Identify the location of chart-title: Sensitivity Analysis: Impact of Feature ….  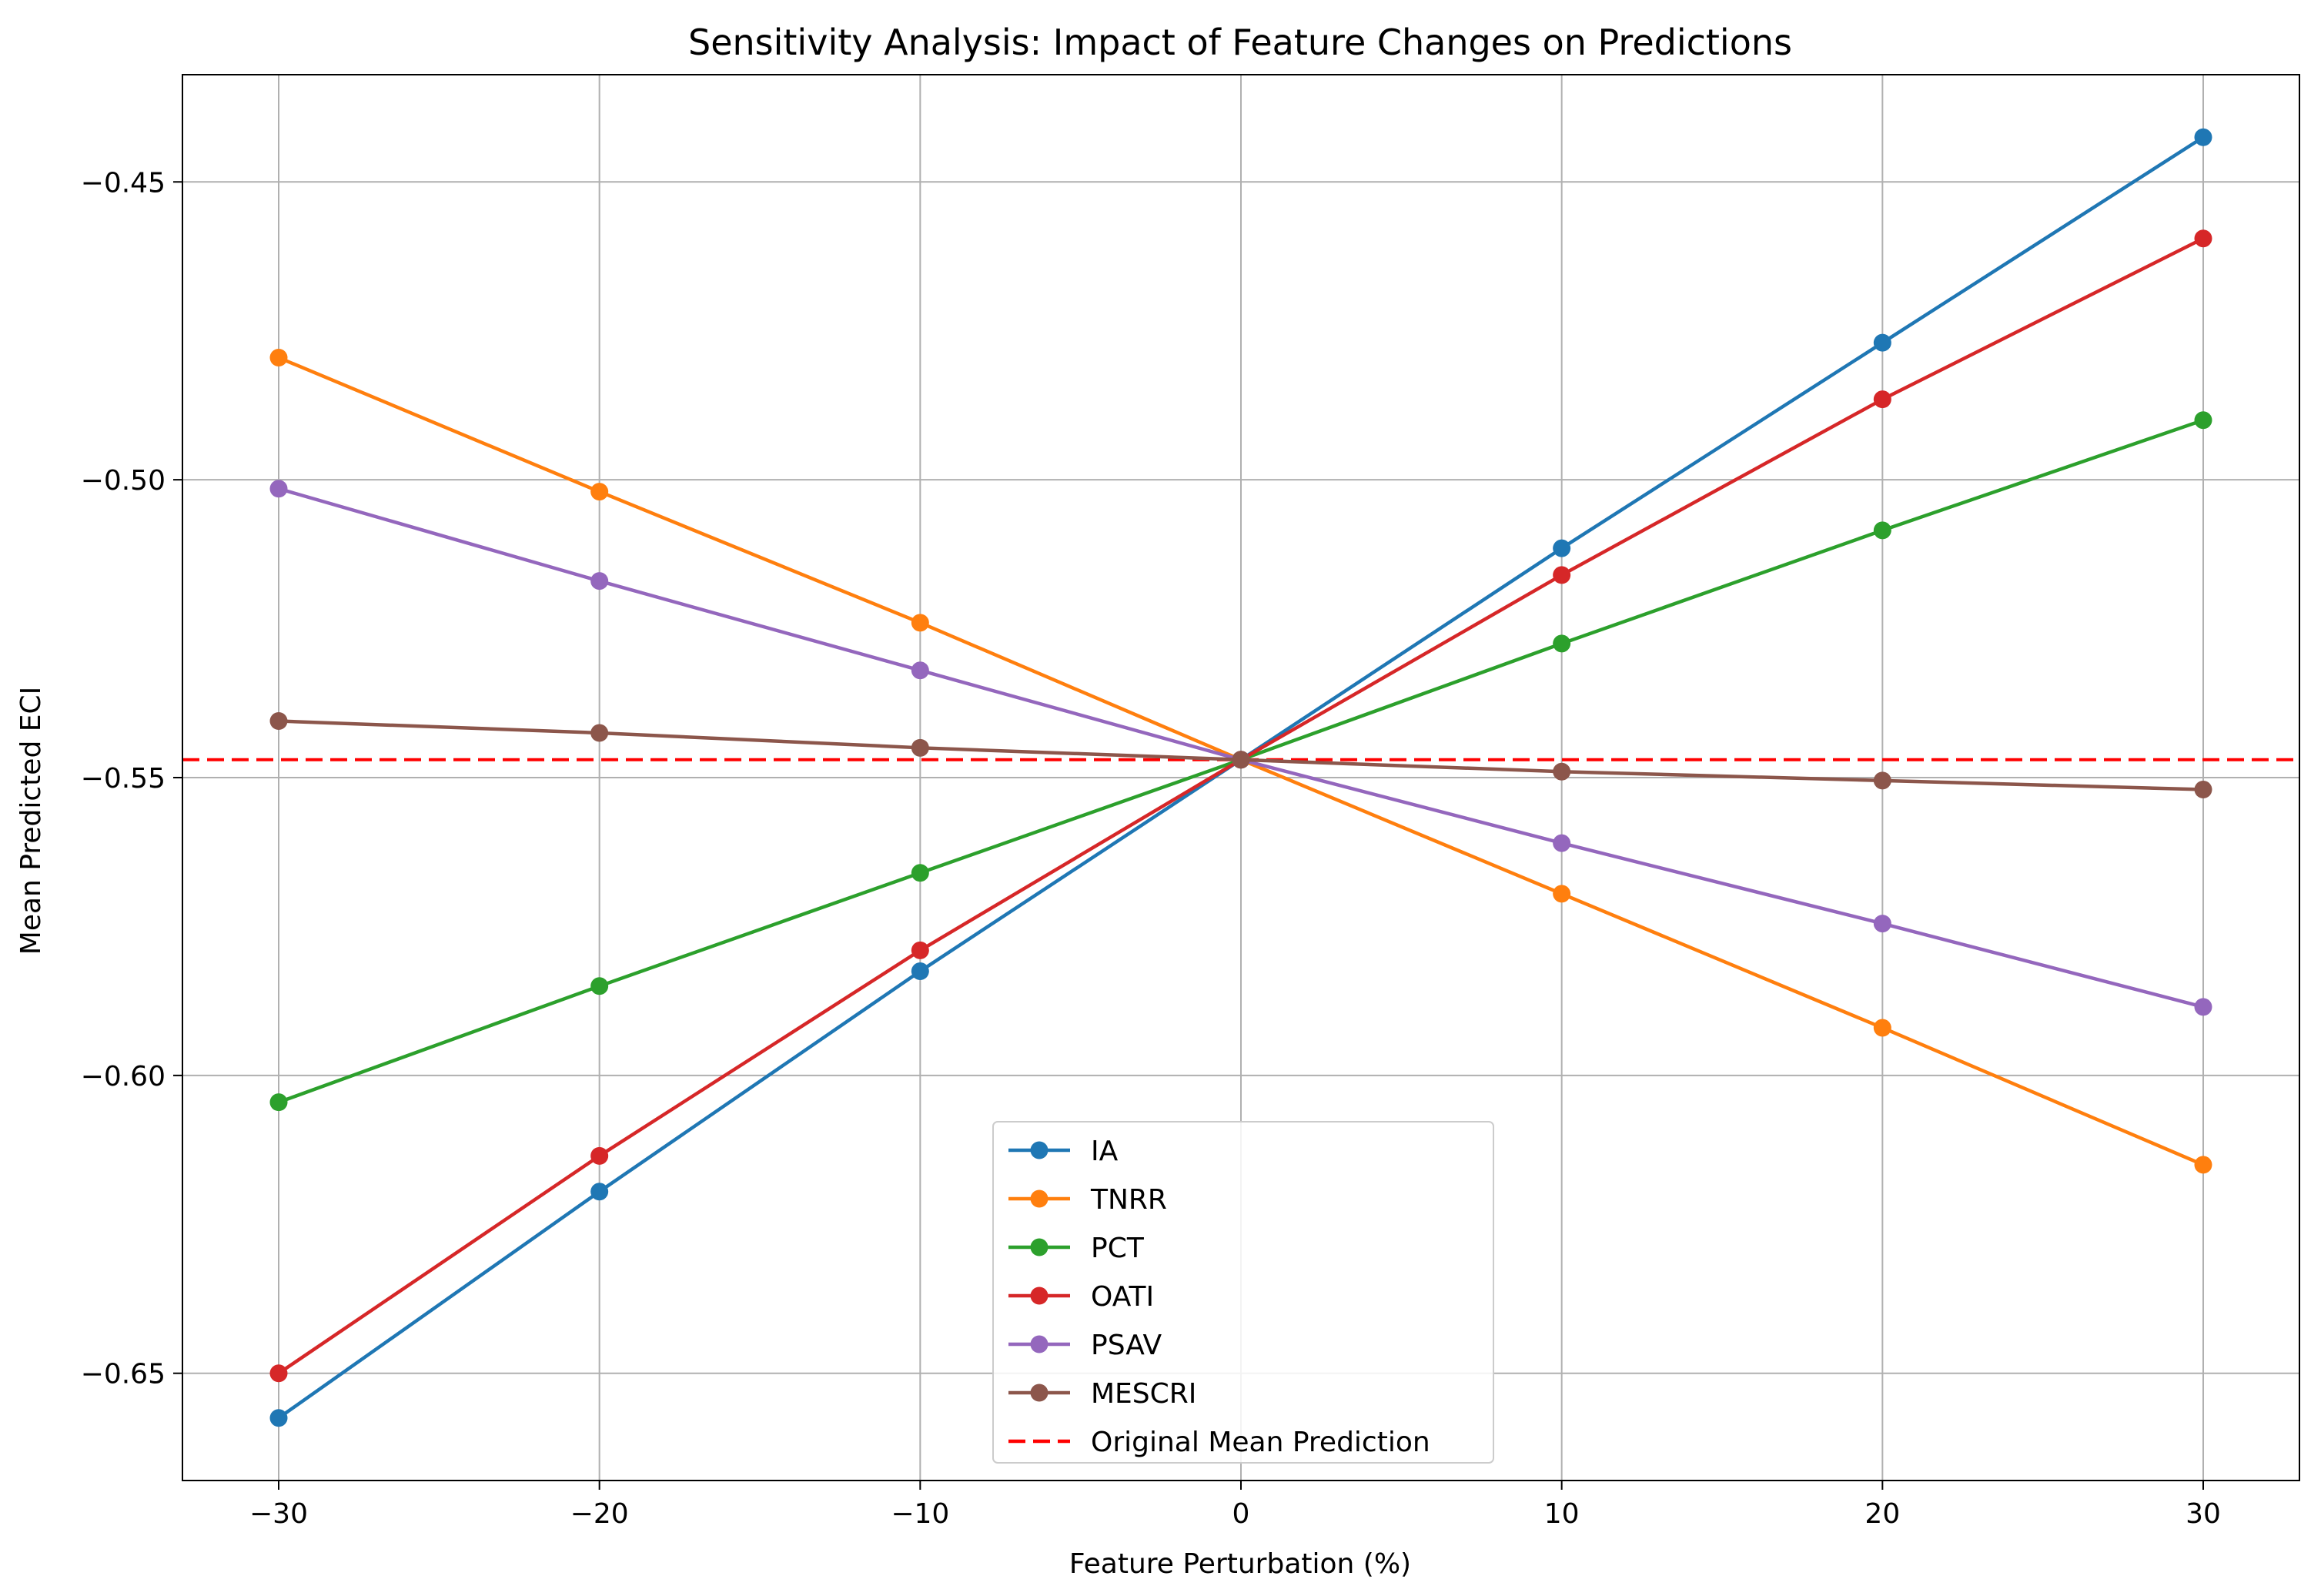
(1240, 43).